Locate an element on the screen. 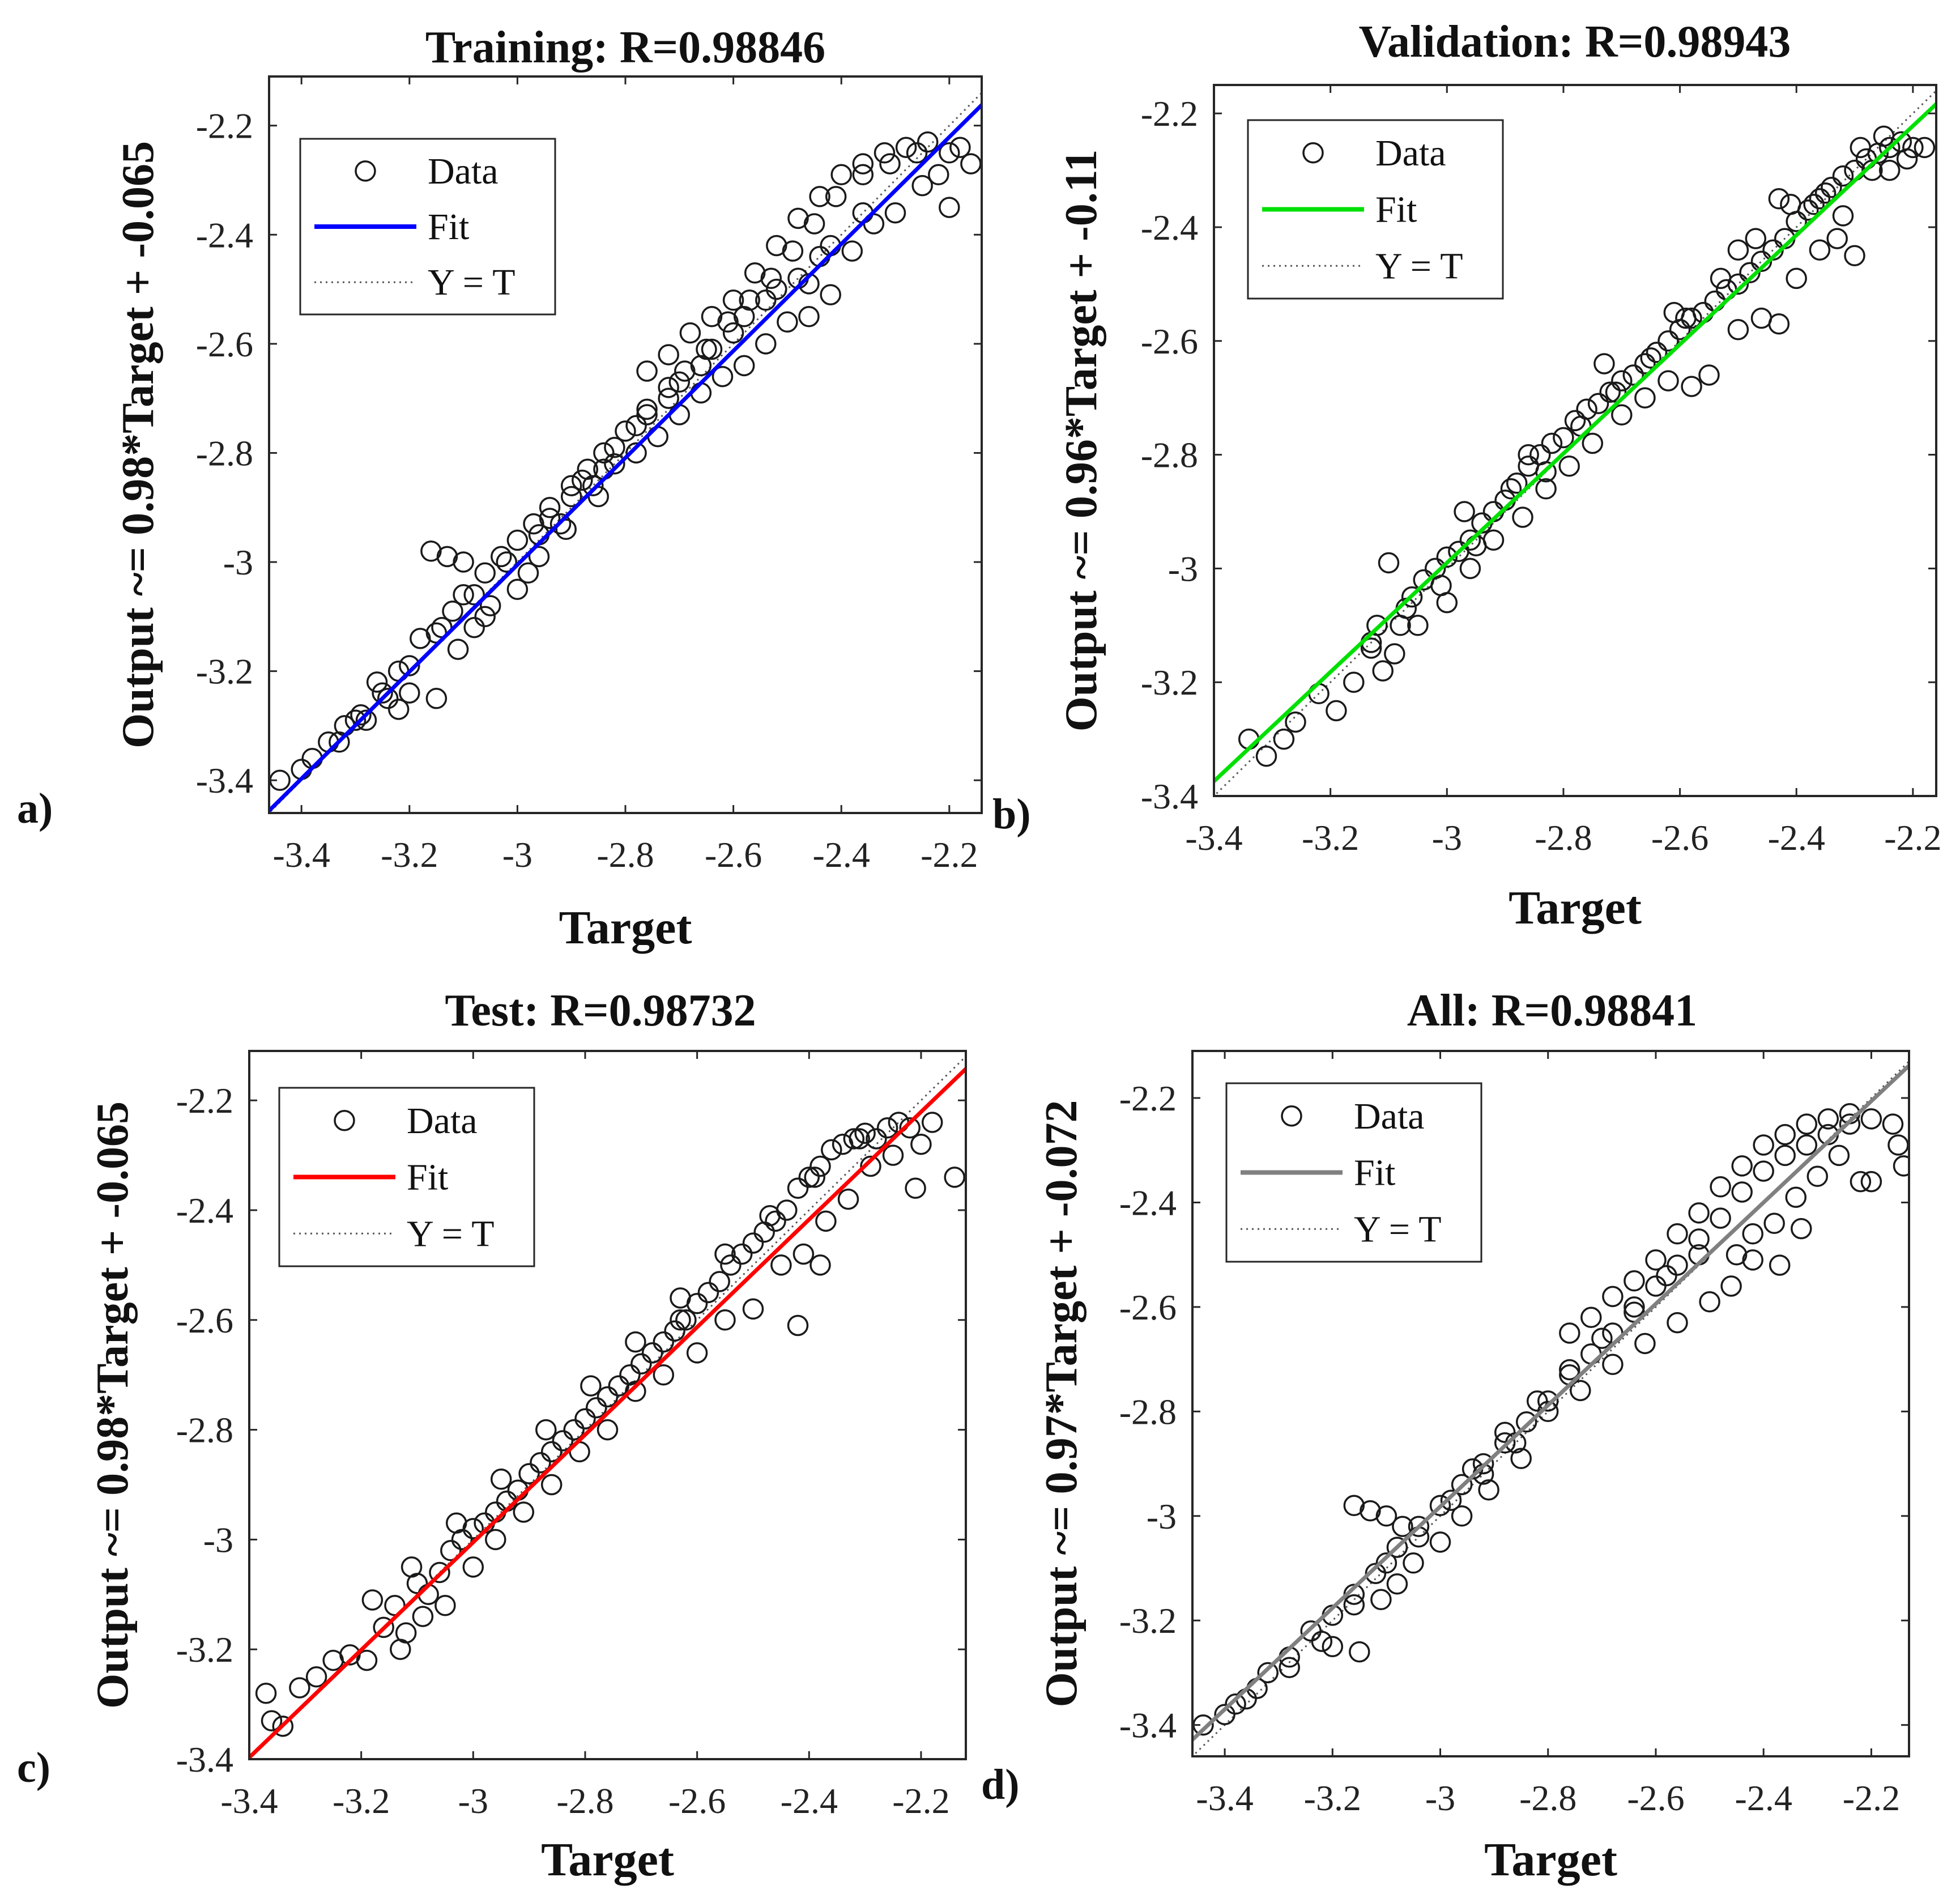 The width and height of the screenshot is (1960, 1894). x-axis-label: Target is located at coordinates (1575, 908).